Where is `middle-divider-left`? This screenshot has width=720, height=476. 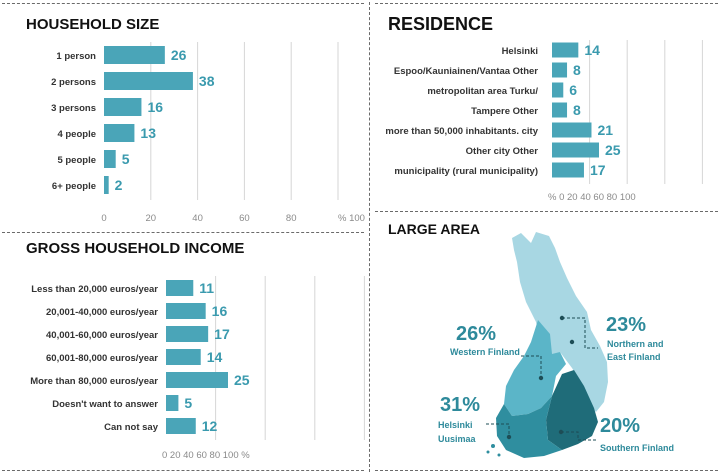
middle-divider-left is located at coordinates (183, 232).